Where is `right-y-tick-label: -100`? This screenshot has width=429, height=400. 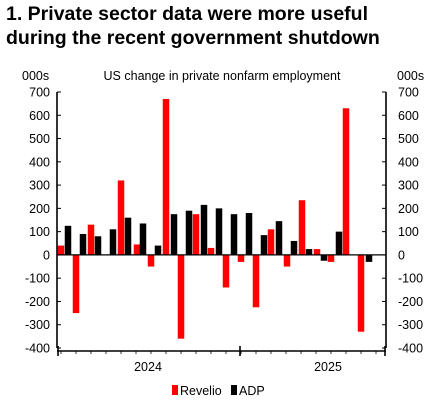 right-y-tick-label: -100 is located at coordinates (410, 279).